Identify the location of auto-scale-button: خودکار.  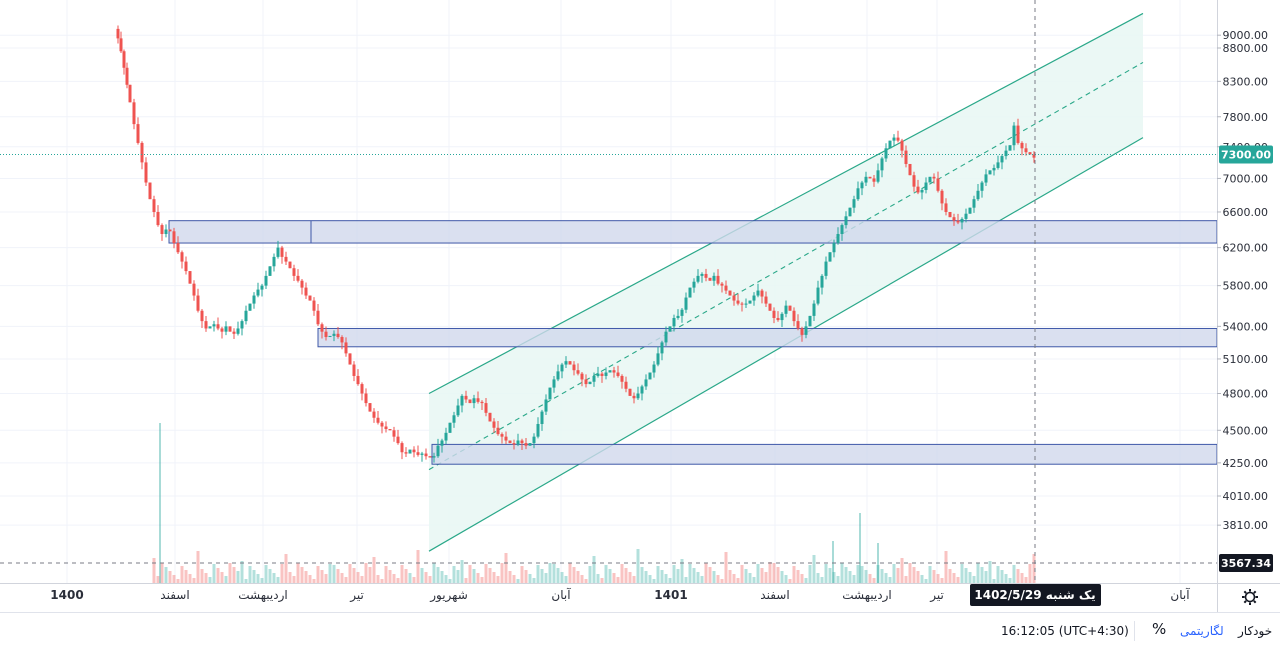
(1255, 631).